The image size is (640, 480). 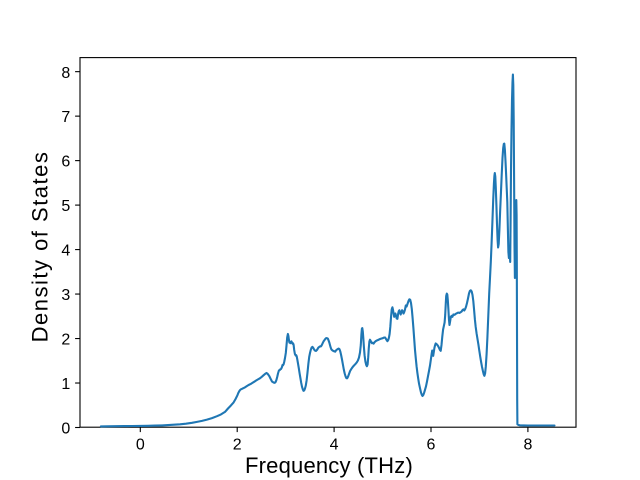 What do you see at coordinates (329, 465) in the screenshot?
I see `svg-text: Frequency (THz)` at bounding box center [329, 465].